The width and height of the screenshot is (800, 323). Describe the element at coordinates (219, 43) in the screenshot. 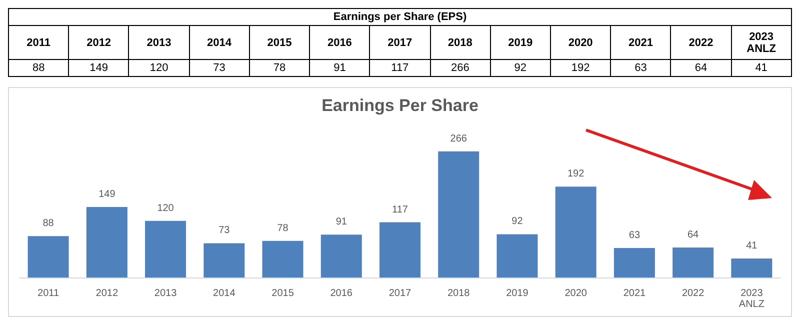

I see `x-tick-label: 2014` at that location.